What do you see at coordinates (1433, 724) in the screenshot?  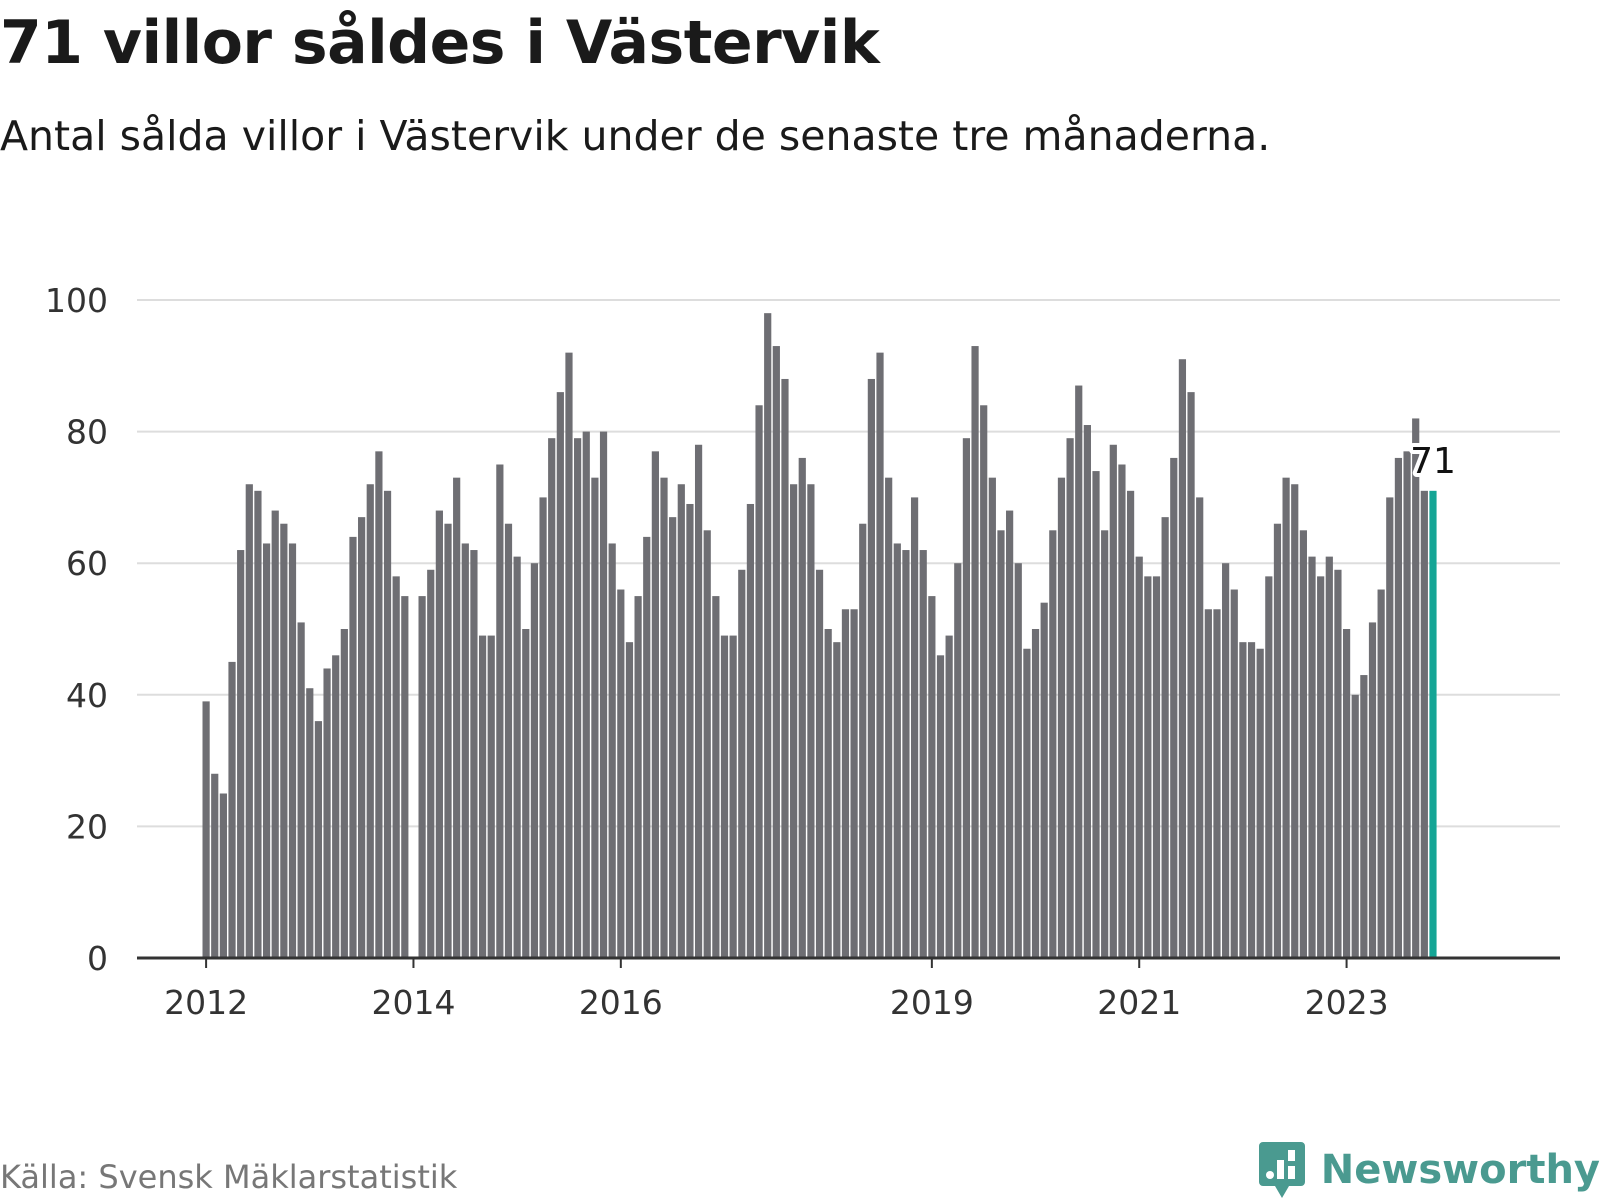 I see `bar-highlight` at bounding box center [1433, 724].